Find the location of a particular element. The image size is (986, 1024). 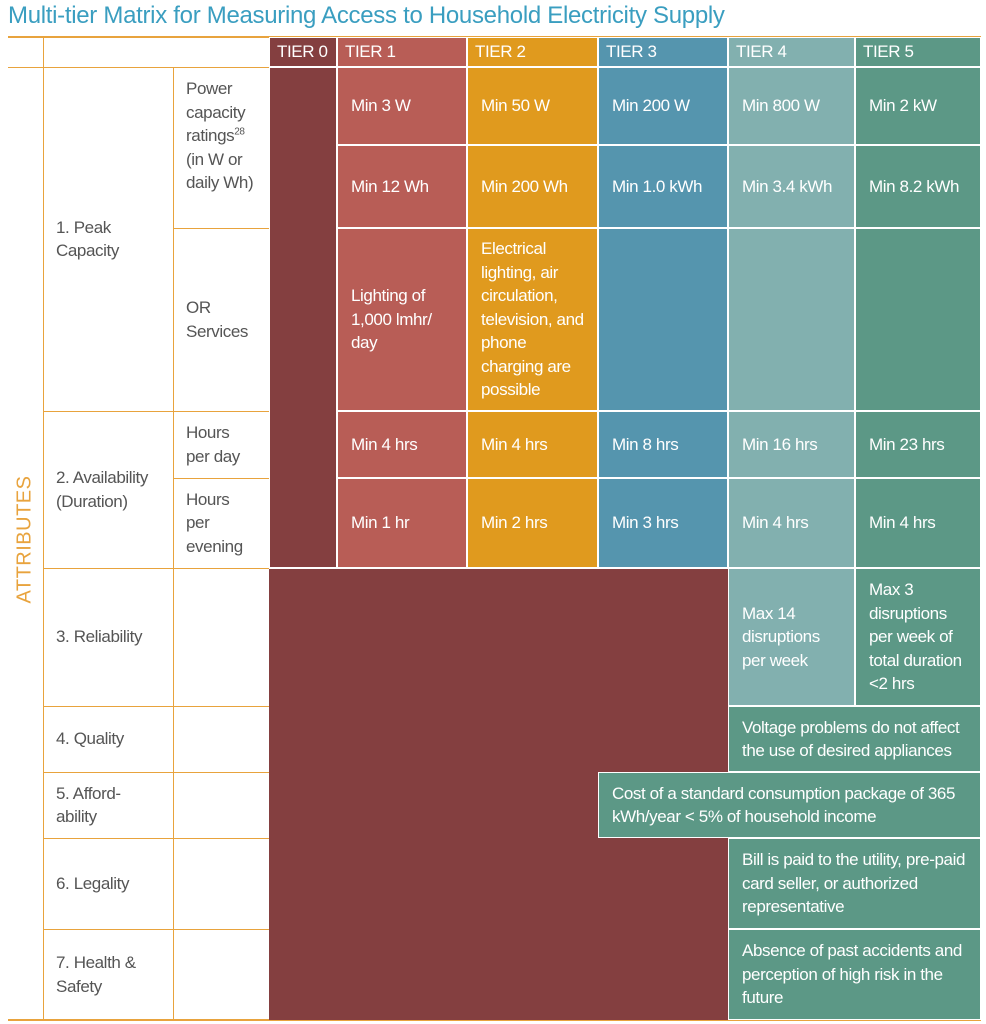

legality-label: 6. Legality is located at coordinates (93, 883).